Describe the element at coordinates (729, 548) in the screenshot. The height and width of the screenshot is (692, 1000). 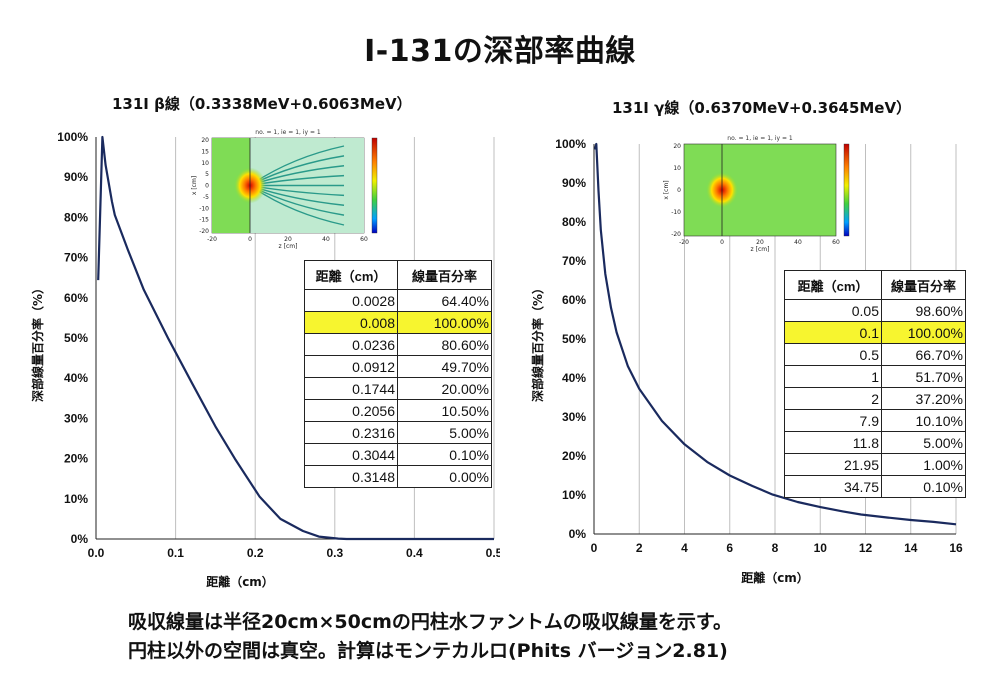
I see `x-tick-label: 6` at that location.